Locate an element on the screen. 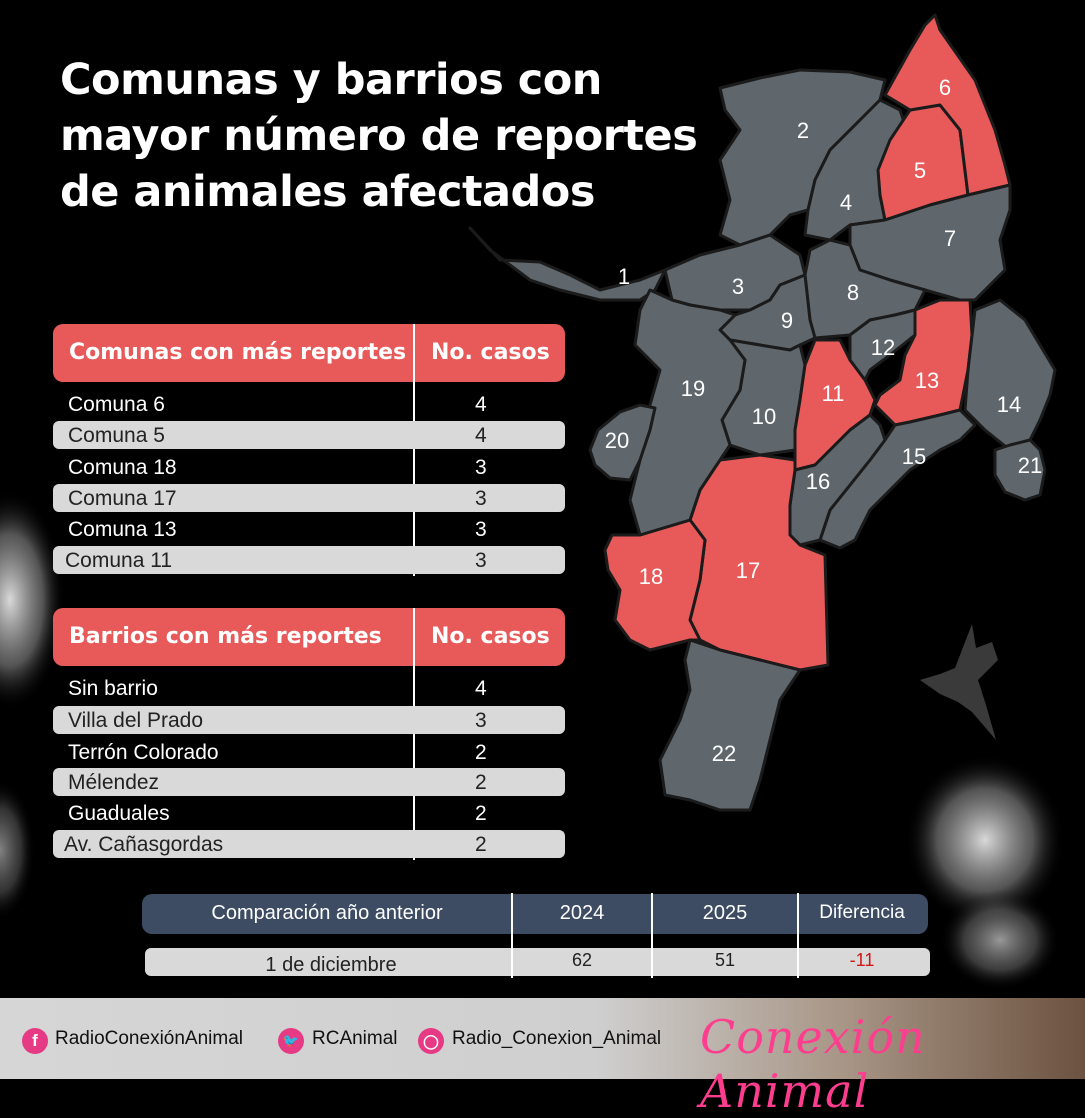 This screenshot has width=1085, height=1118. comunas-row: Comuna 17 3 is located at coordinates (309, 498).